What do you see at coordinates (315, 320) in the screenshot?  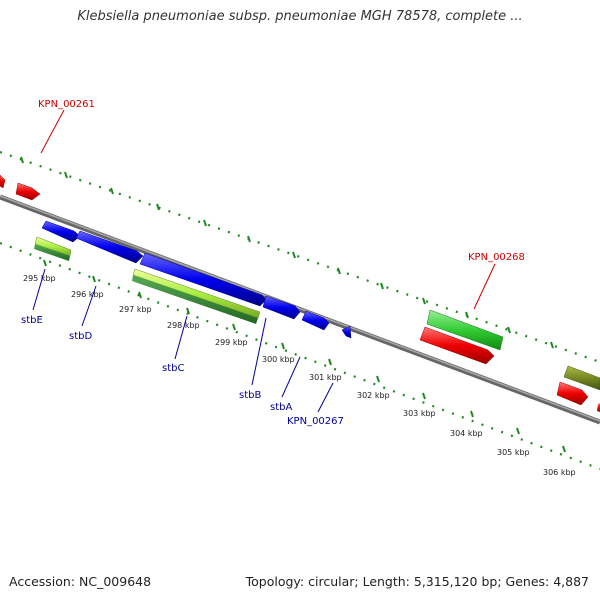 I see `gene-stba-blue` at bounding box center [315, 320].